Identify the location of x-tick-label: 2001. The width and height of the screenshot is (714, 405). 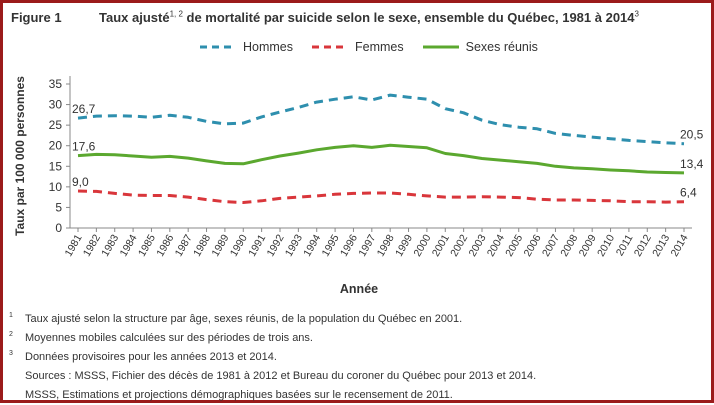
(441, 245).